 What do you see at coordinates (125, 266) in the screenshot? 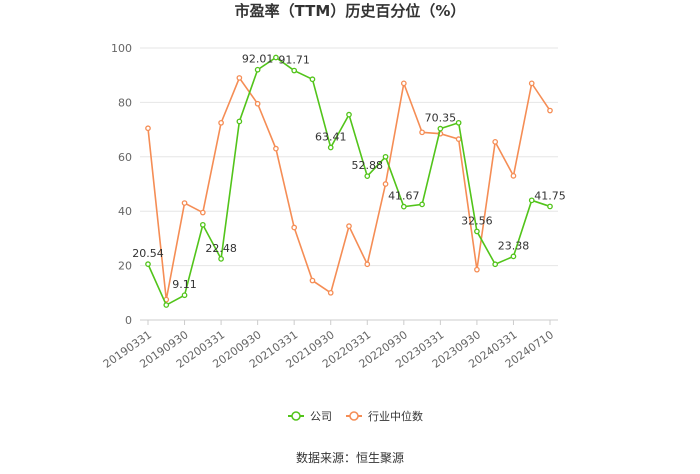
I see `y-tick-label: 20` at bounding box center [125, 266].